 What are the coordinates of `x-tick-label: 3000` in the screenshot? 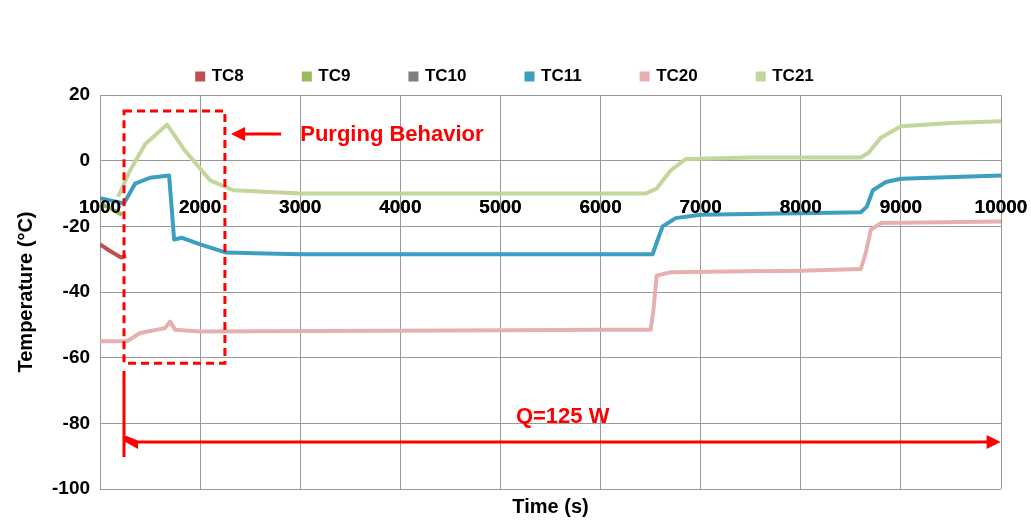 It's located at (300, 207).